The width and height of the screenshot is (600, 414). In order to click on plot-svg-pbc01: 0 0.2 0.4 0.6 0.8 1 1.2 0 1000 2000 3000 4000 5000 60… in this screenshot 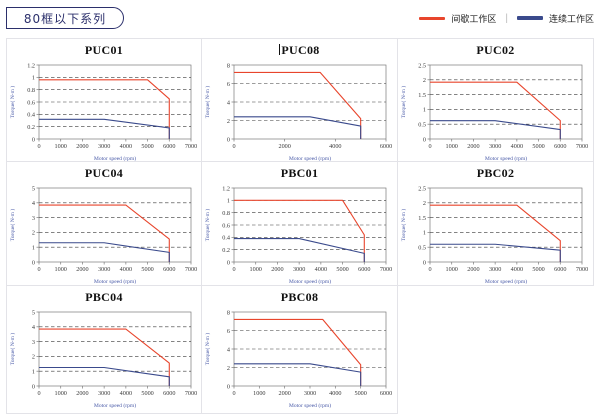, I will do `click(298, 235)`.